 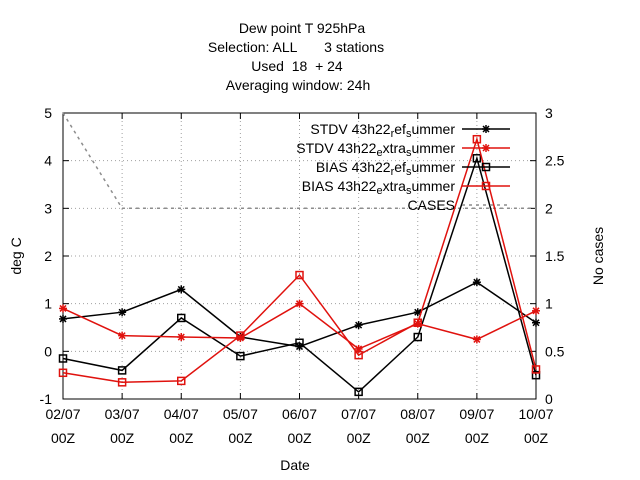 I want to click on legend-entry: BIAS 43h22extrasummer, so click(x=406, y=187).